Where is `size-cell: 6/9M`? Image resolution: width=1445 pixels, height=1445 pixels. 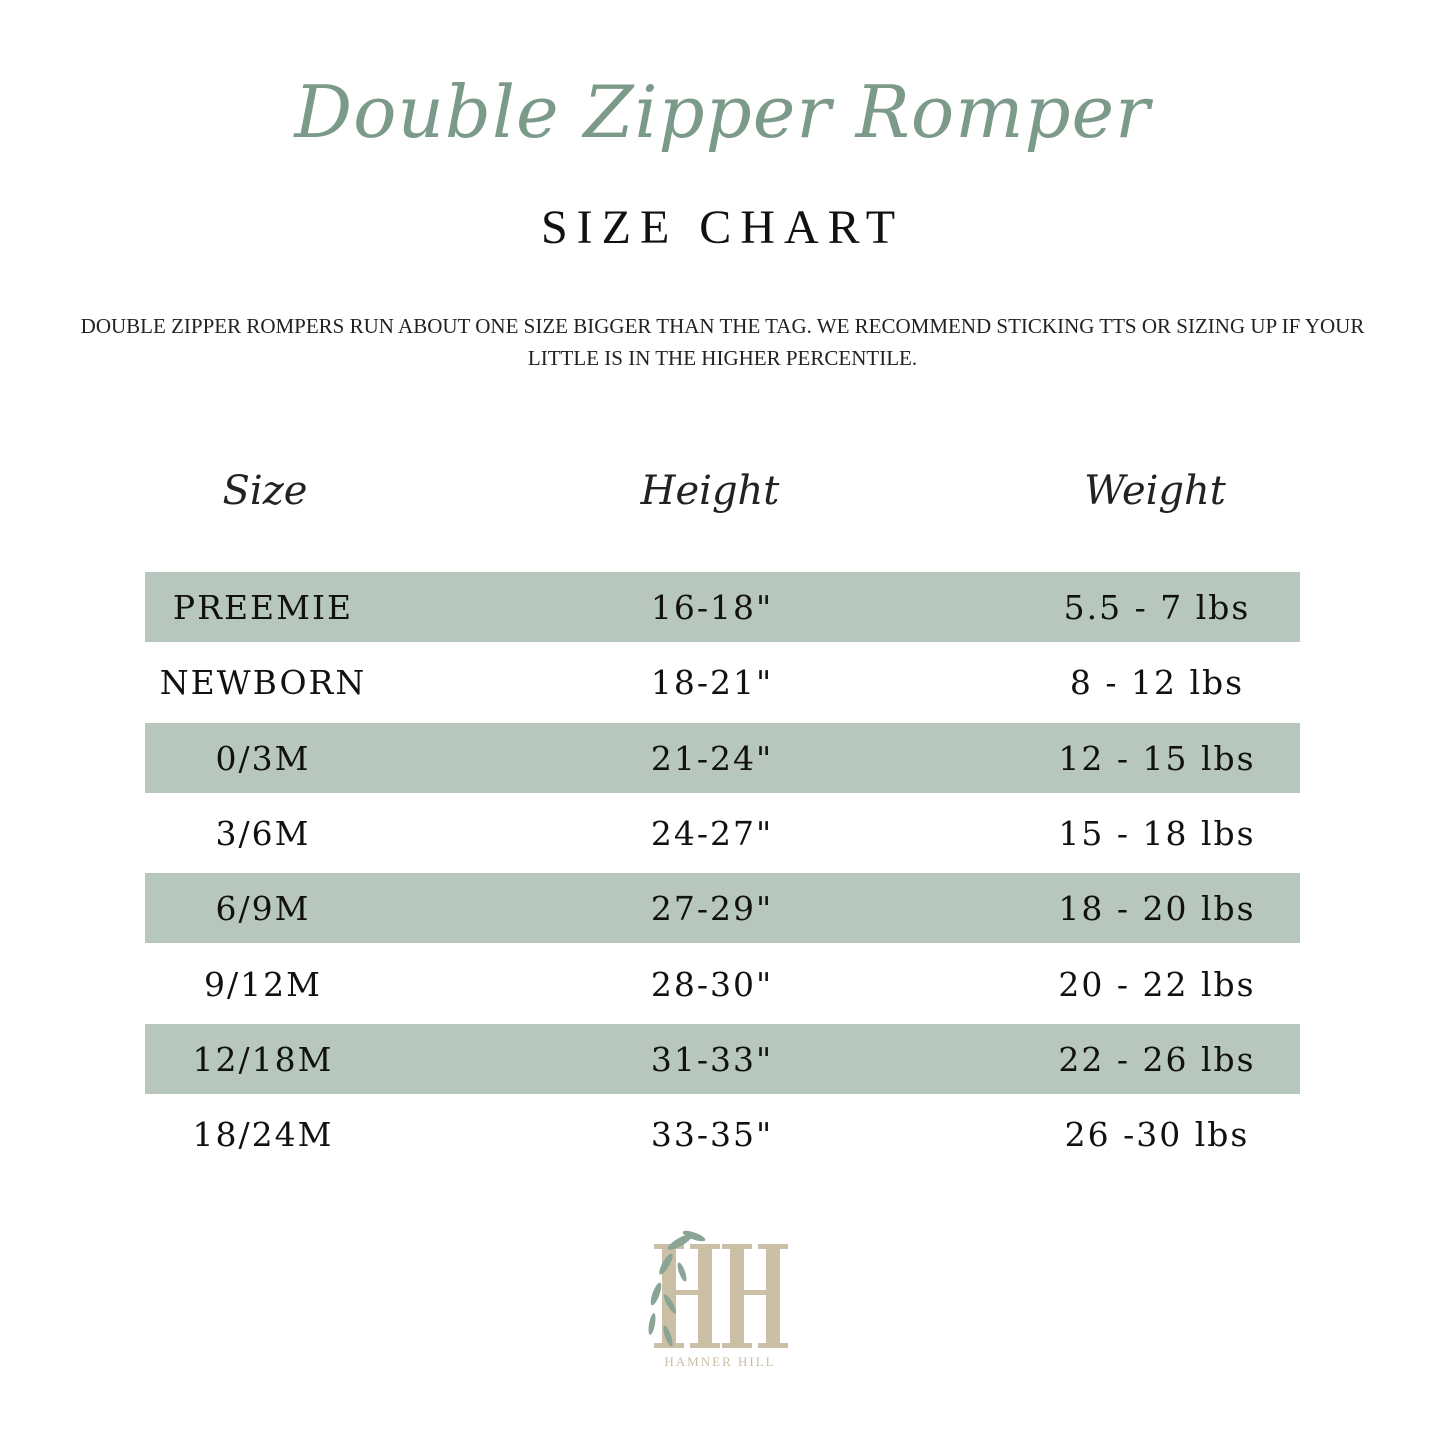 size-cell: 6/9M is located at coordinates (263, 909).